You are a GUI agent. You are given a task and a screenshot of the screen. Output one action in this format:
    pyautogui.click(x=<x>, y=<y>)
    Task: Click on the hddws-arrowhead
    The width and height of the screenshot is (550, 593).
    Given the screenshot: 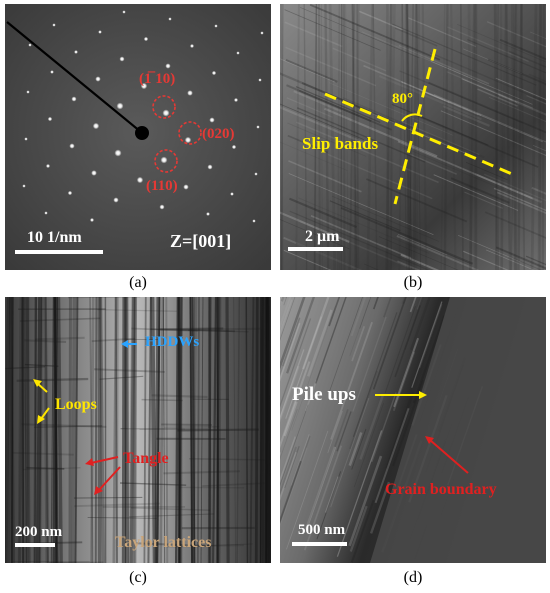 What is the action you would take?
    pyautogui.click(x=124, y=344)
    